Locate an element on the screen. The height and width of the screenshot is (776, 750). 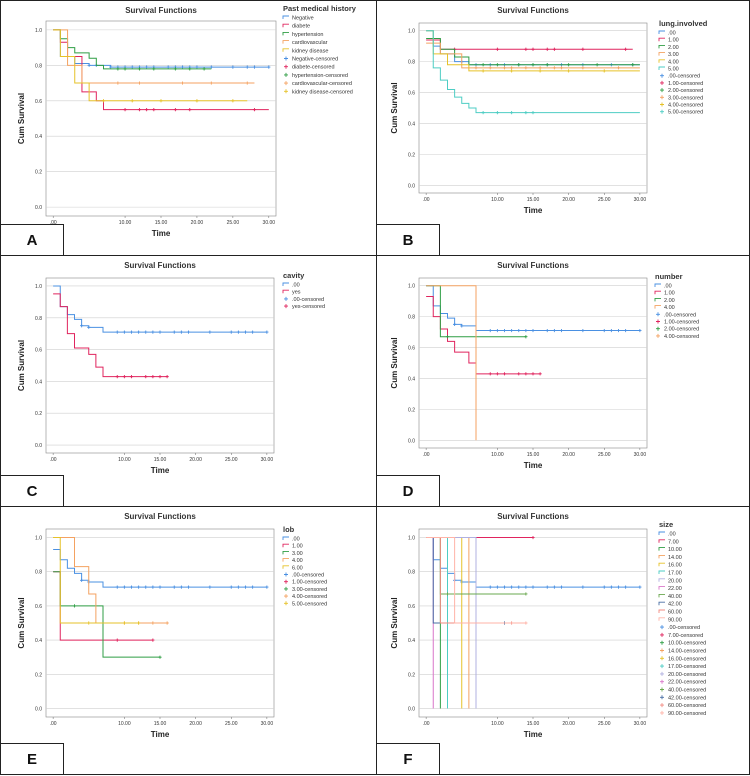
legend-title: Past medical history is located at coordinates (320, 8).